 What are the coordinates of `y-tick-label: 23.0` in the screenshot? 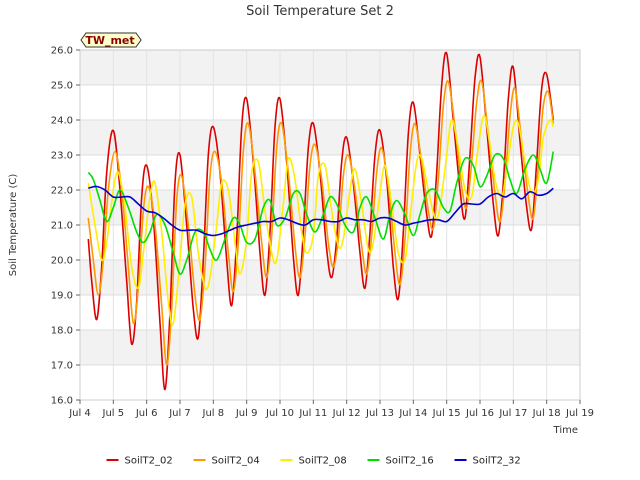 It's located at (62, 156).